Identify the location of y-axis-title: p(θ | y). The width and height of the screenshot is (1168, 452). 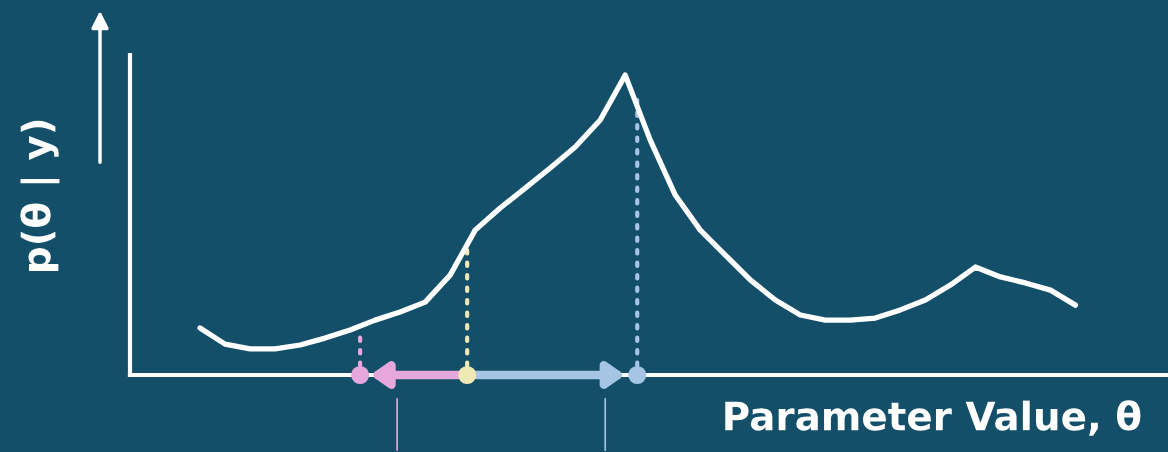
(40, 195).